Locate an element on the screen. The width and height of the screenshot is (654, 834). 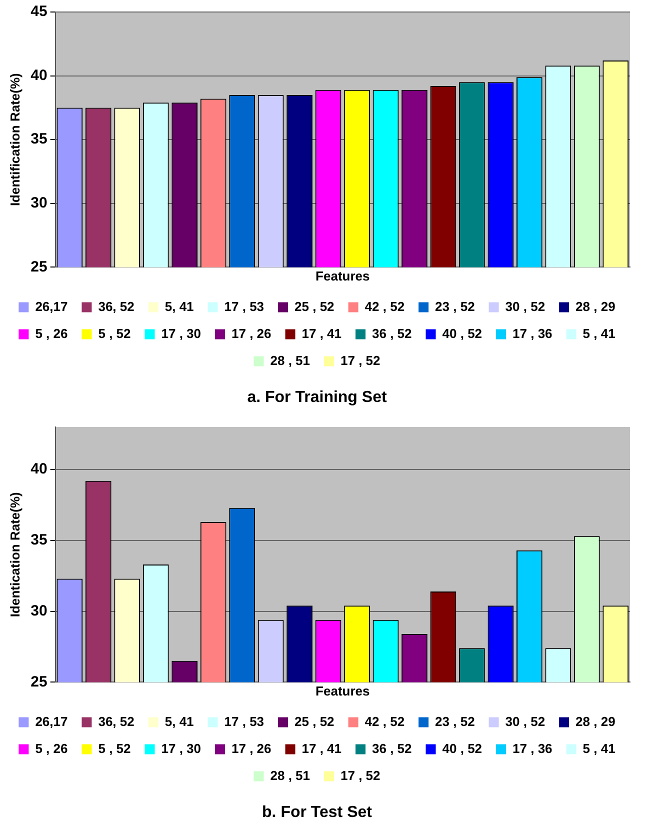
y-tick-label: 45 is located at coordinates (39, 11).